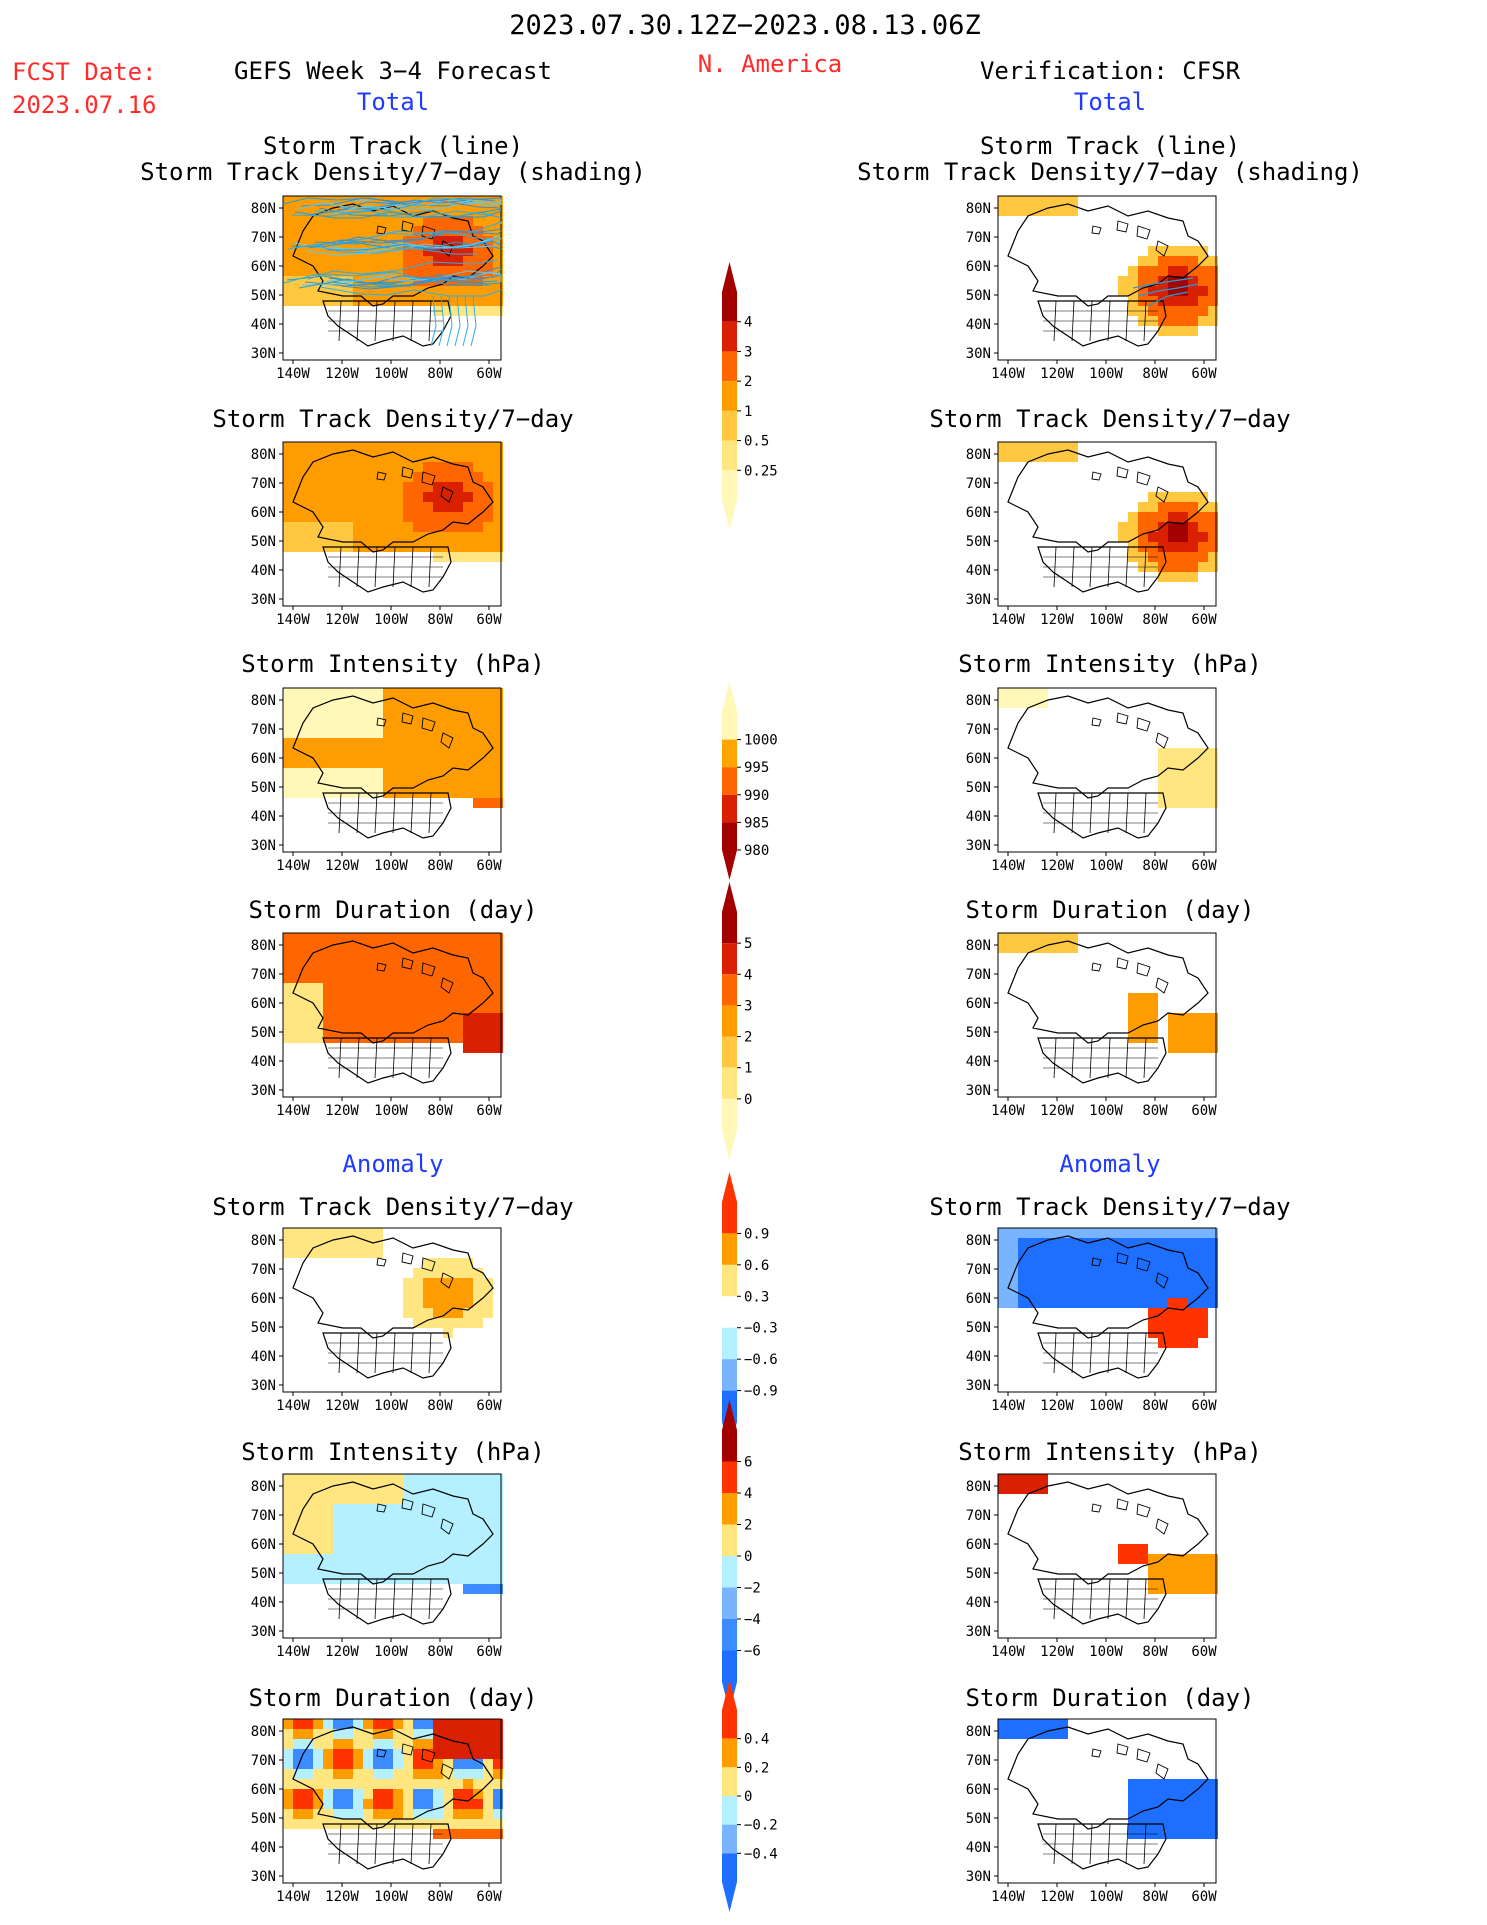  I want to click on map-frame, so click(392, 524).